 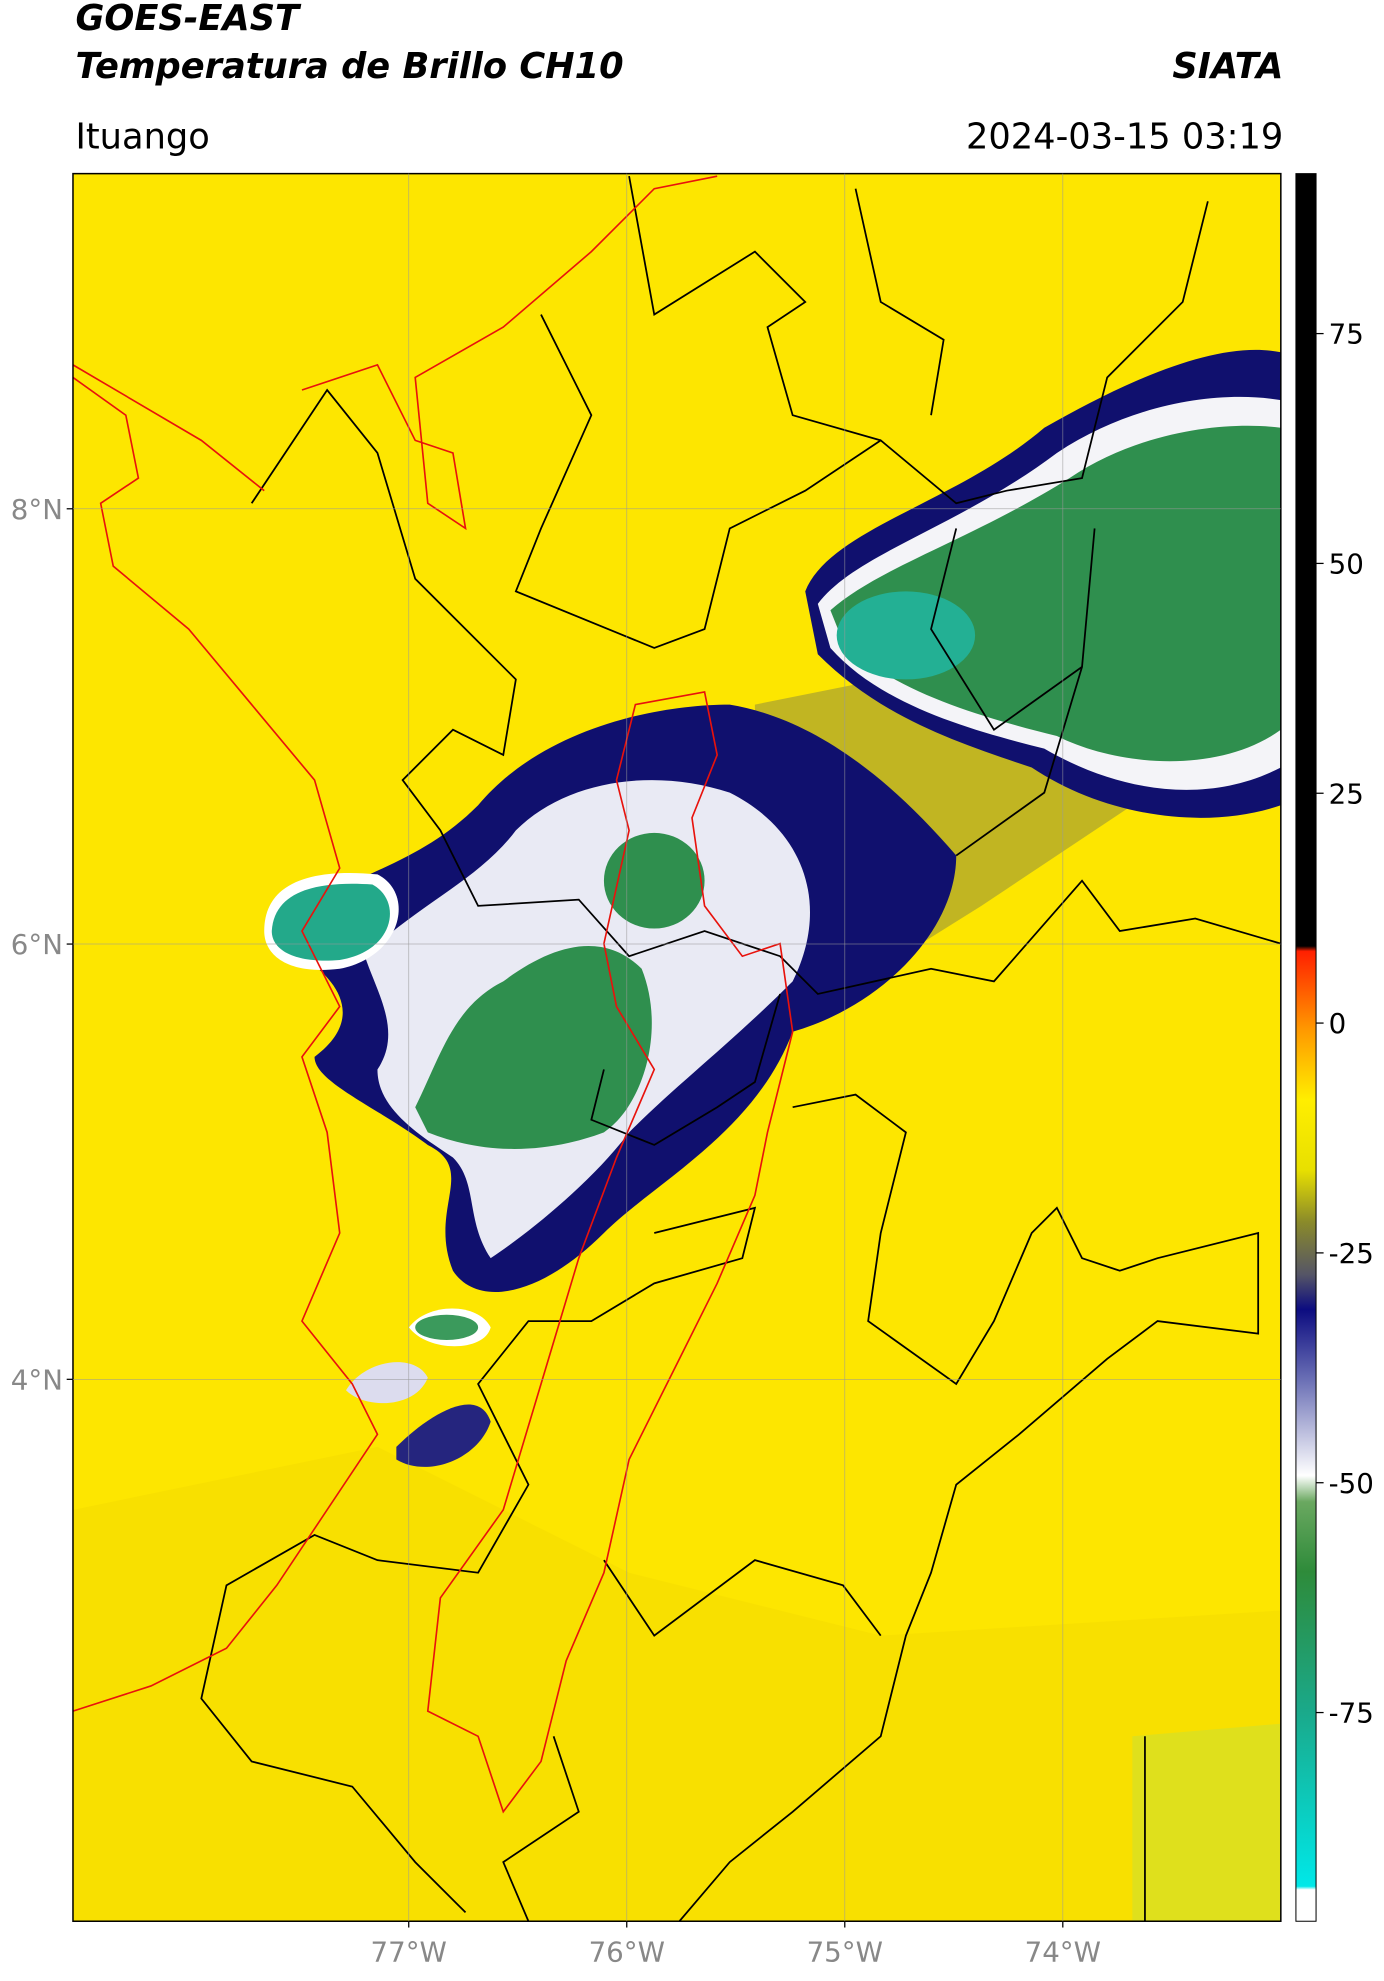 What do you see at coordinates (1346, 793) in the screenshot?
I see `colorbar-tick-label: 25` at bounding box center [1346, 793].